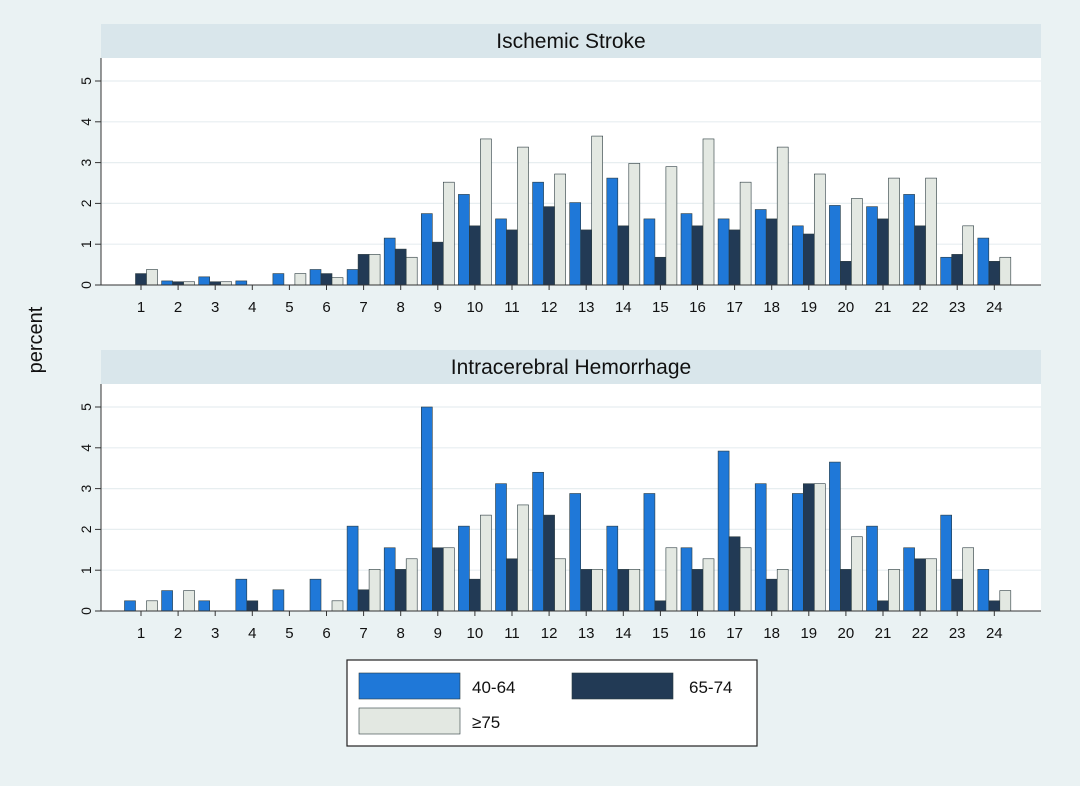  Describe the element at coordinates (326, 307) in the screenshot. I see `x-tick-label: 6` at that location.